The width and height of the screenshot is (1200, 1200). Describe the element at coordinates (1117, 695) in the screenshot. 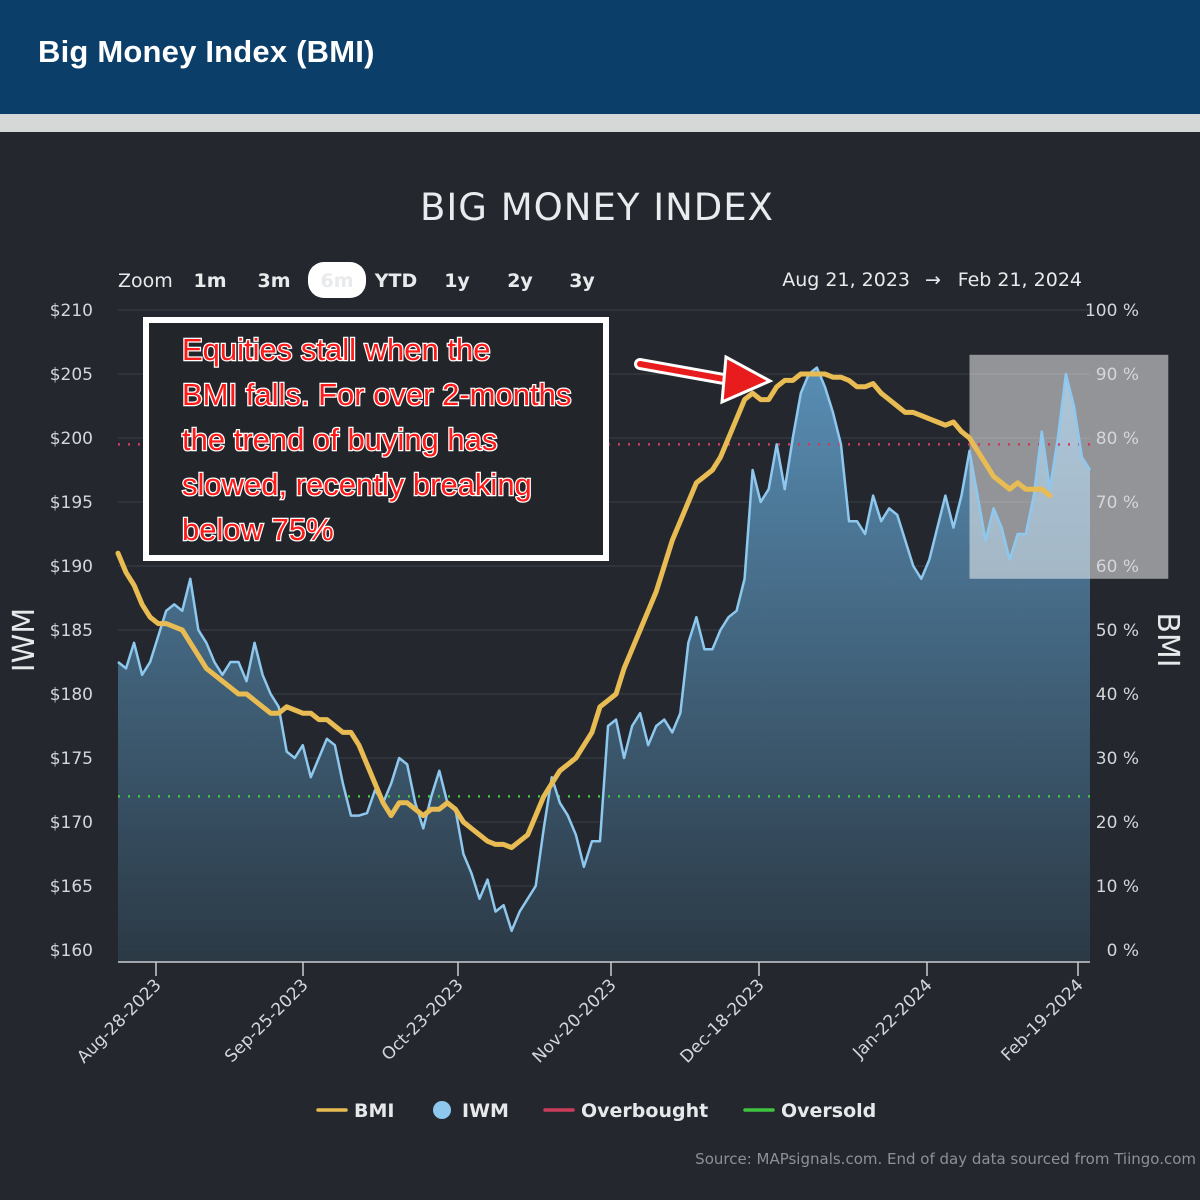

I see `y-right-tick-label: 40 %` at that location.